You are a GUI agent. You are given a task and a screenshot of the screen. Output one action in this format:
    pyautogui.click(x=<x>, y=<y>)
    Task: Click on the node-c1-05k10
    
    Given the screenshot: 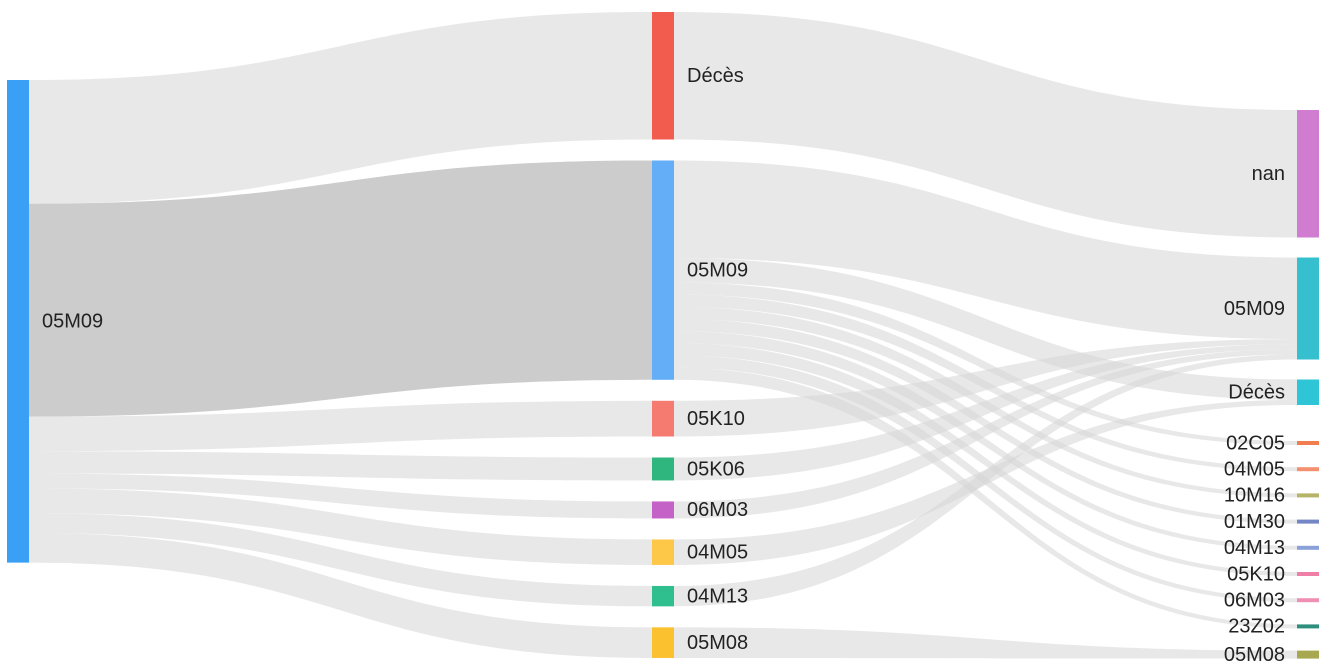 What is the action you would take?
    pyautogui.click(x=663, y=418)
    